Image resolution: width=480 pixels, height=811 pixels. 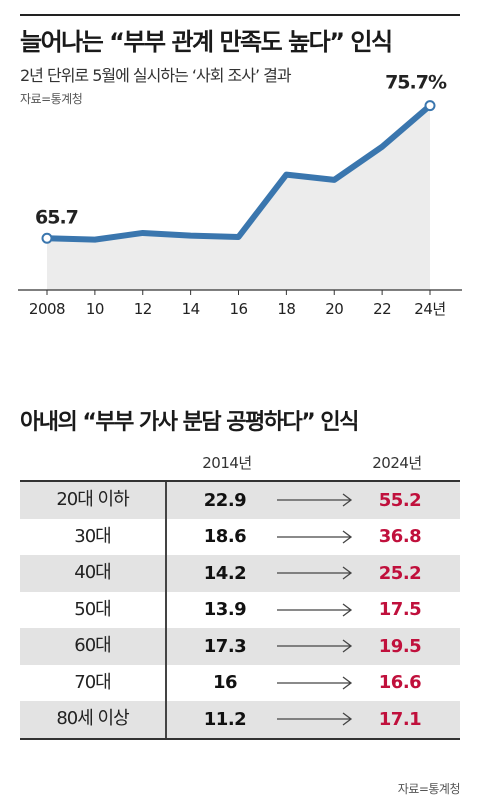 I want to click on value-2024: 25.2, so click(x=400, y=573).